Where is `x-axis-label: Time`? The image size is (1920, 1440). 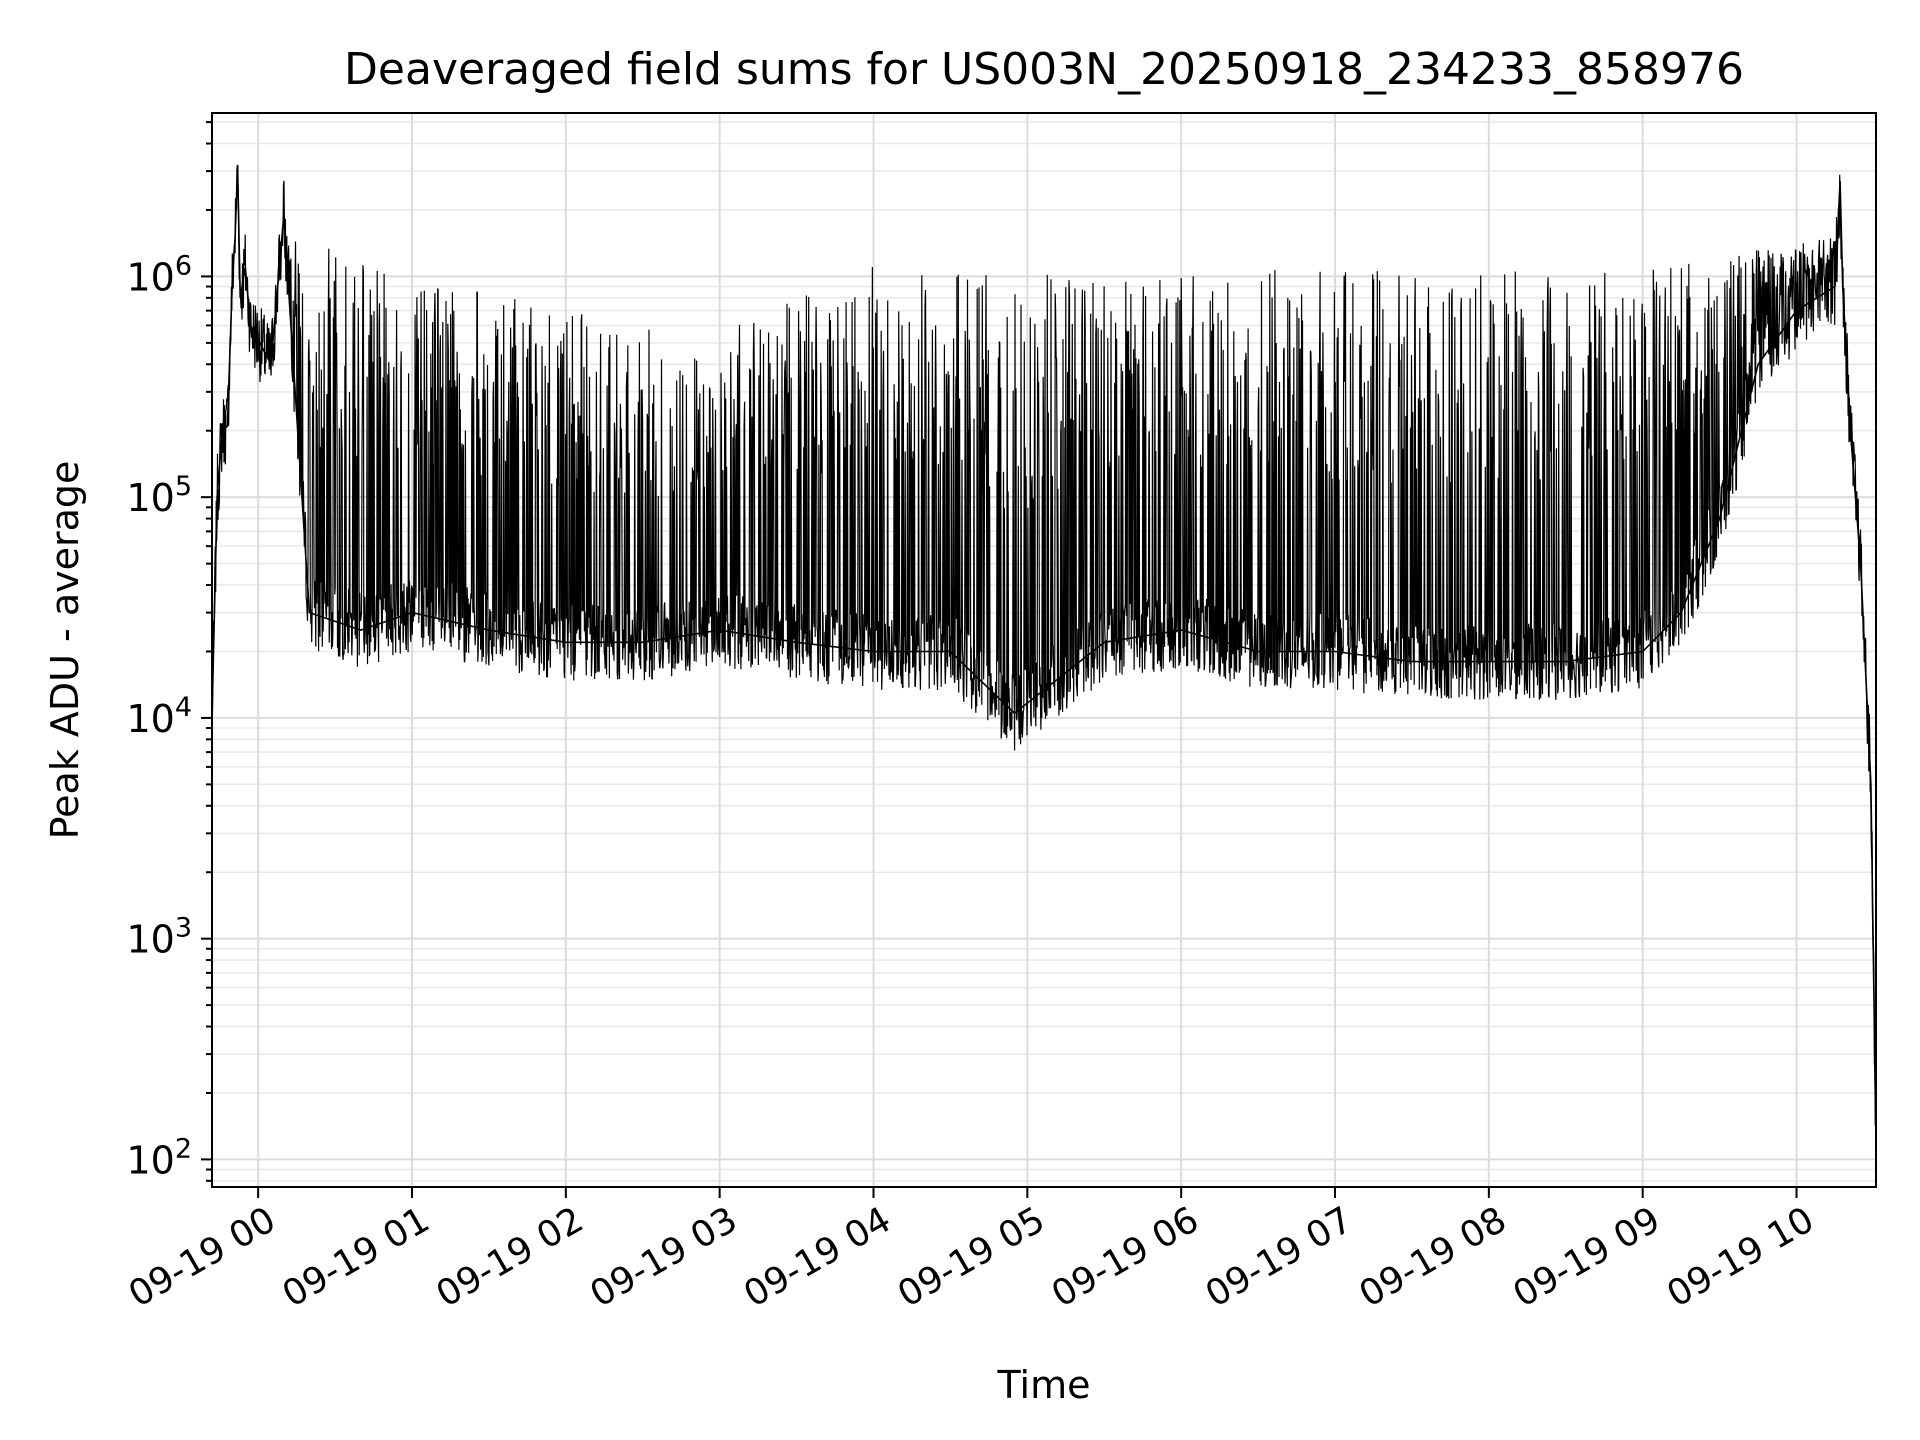
x-axis-label: Time is located at coordinates (1044, 1385).